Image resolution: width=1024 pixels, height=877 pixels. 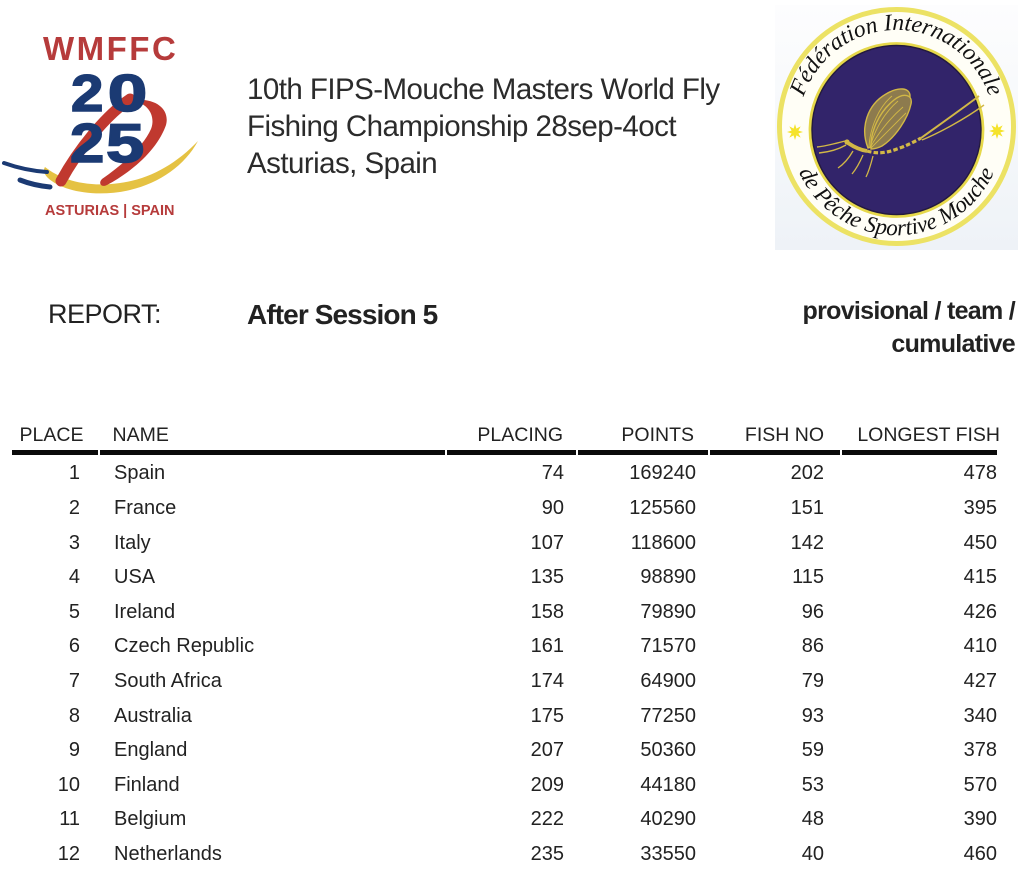 What do you see at coordinates (127, 94) in the screenshot?
I see `svg-text: 0` at bounding box center [127, 94].